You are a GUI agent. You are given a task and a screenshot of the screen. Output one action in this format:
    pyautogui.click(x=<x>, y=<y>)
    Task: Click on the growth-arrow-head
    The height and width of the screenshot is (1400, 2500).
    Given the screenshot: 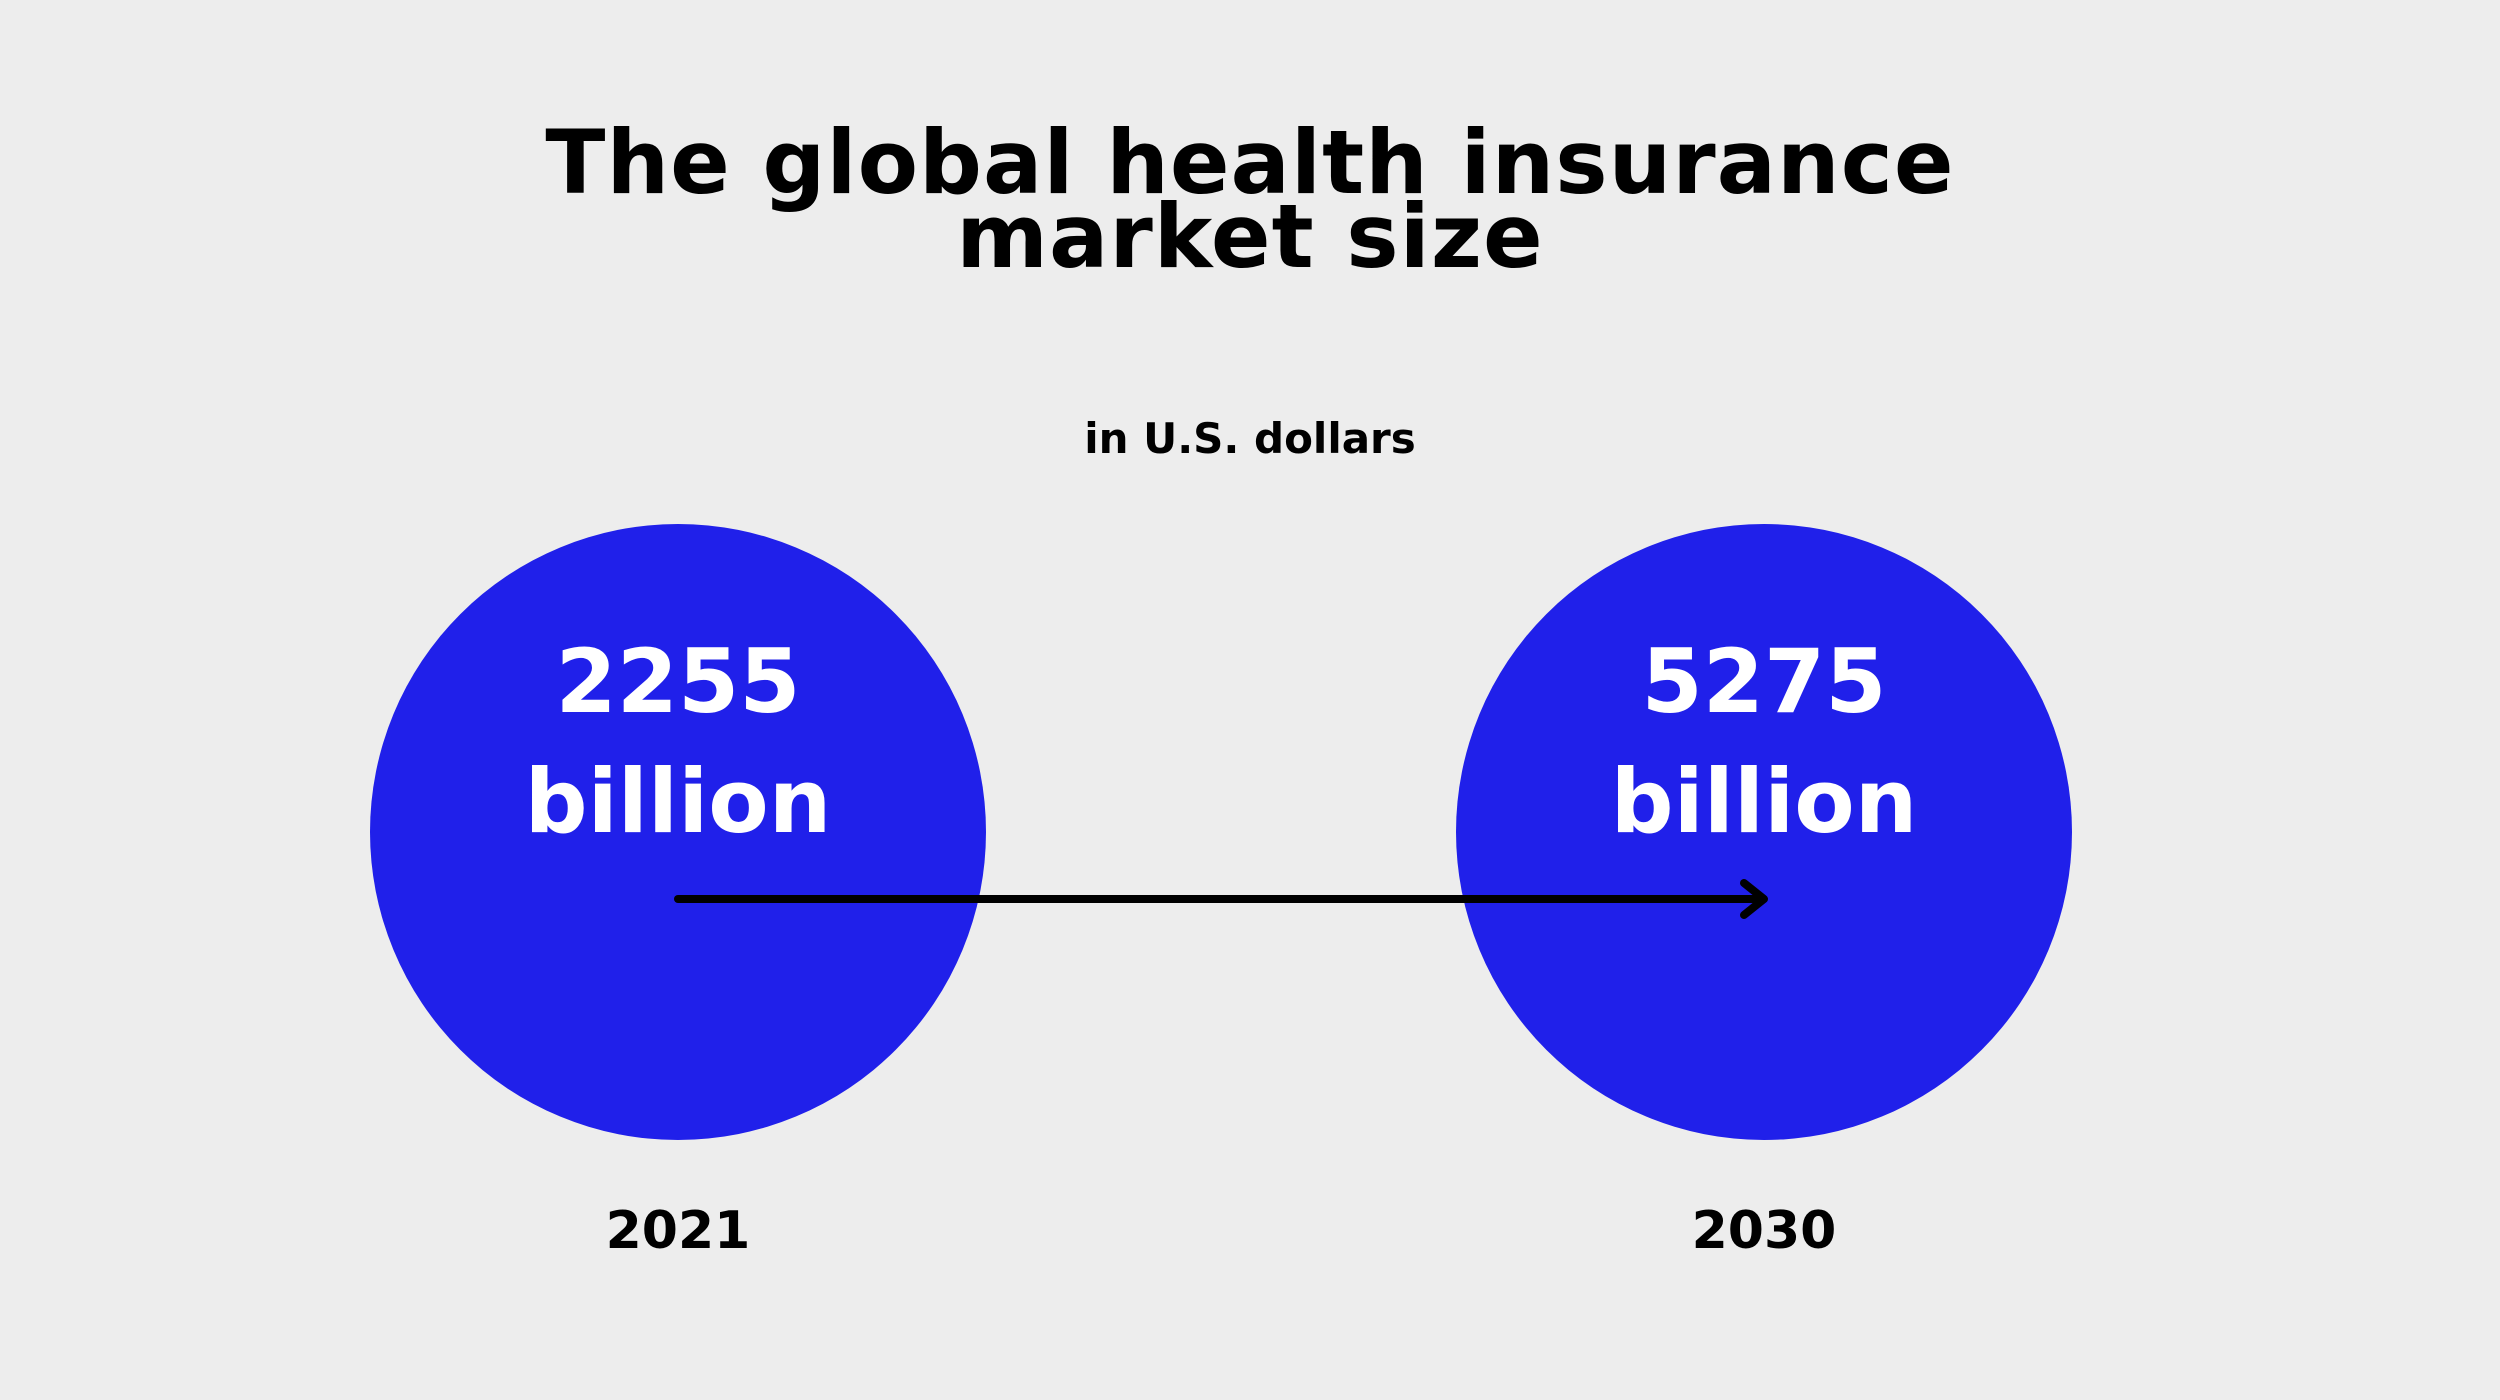 What is the action you would take?
    pyautogui.click(x=1754, y=899)
    